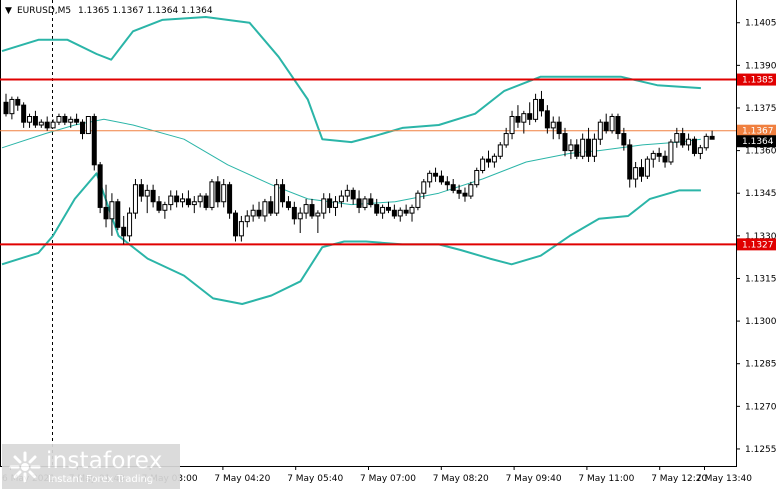 This screenshot has width=781, height=489. What do you see at coordinates (461, 479) in the screenshot?
I see `time-tick-label: 7 May 08:20` at bounding box center [461, 479].